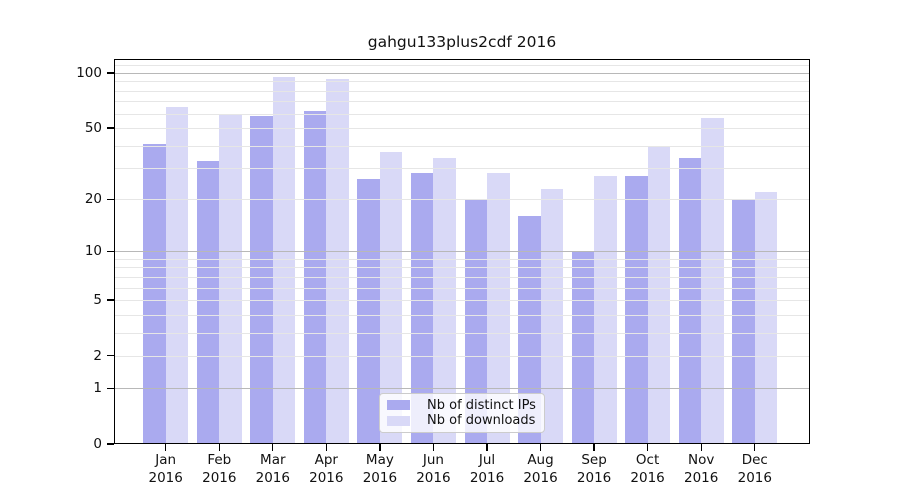 The image size is (900, 500). What do you see at coordinates (766, 317) in the screenshot?
I see `bar-downloads-dec` at bounding box center [766, 317].